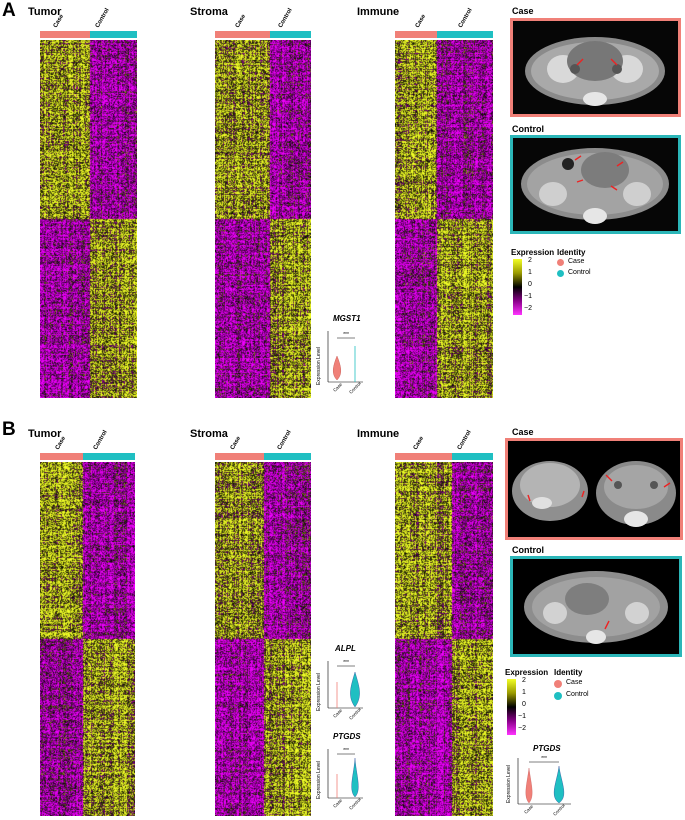 Image resolution: width=685 pixels, height=820 pixels. I want to click on violin-plot-ptgds-2: Expression Level *** Case Control, so click(538, 786).